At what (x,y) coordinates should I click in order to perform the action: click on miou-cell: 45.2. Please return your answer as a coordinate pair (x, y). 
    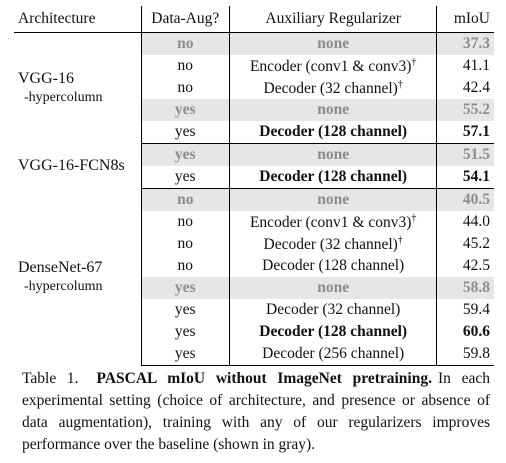
    Looking at the image, I should click on (476, 244).